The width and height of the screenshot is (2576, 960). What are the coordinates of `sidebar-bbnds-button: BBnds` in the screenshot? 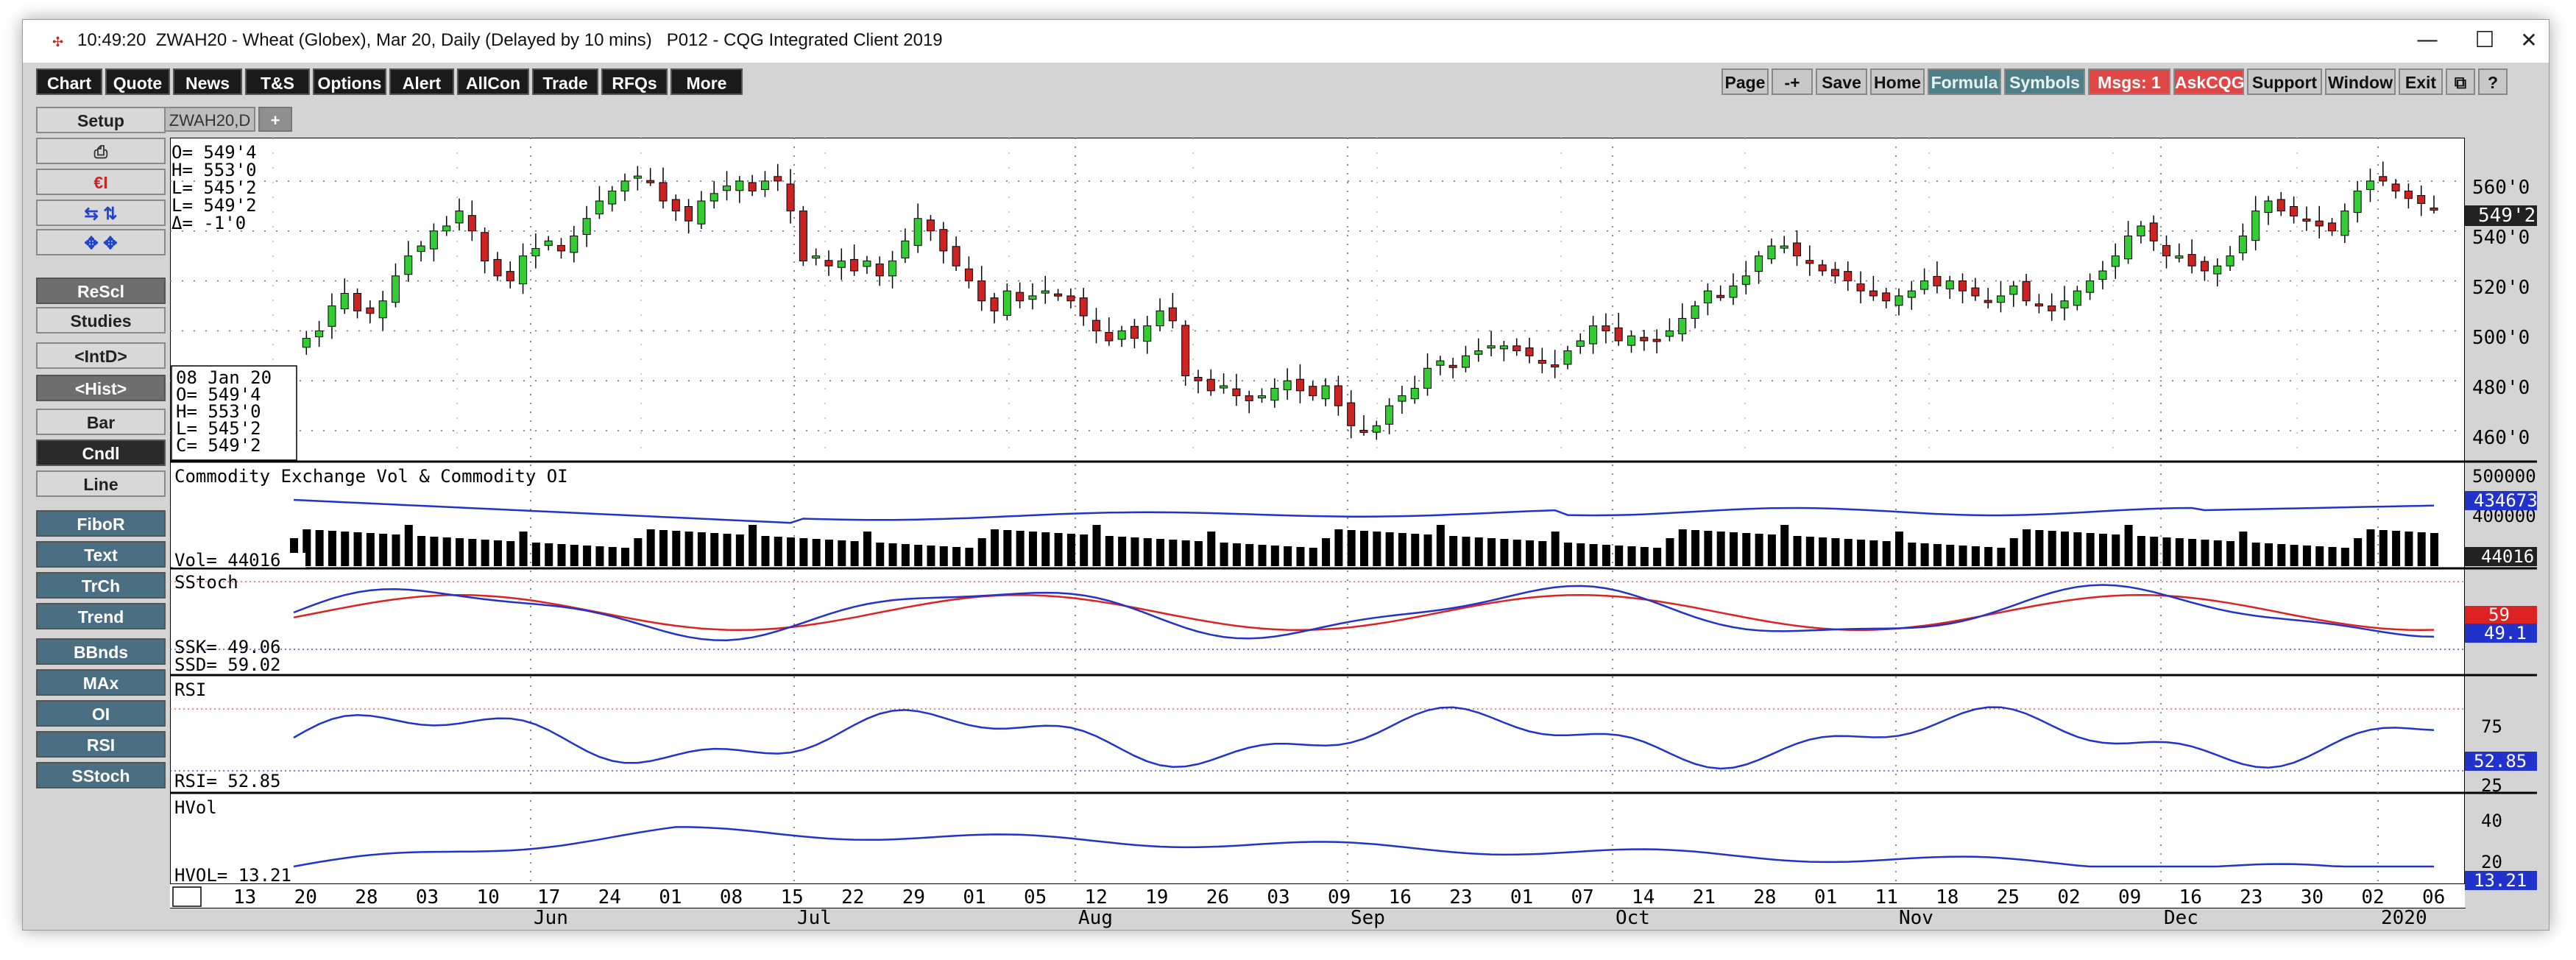 It's located at (101, 651).